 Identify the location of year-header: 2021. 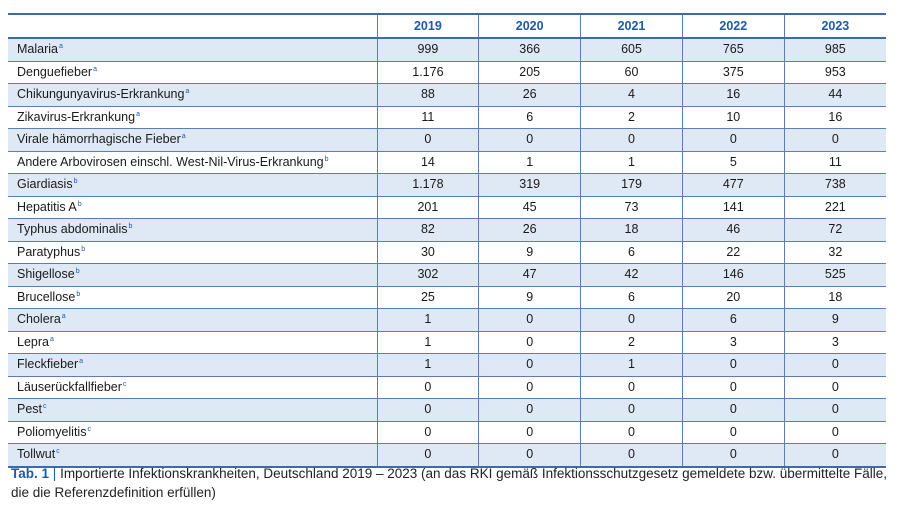
(631, 26).